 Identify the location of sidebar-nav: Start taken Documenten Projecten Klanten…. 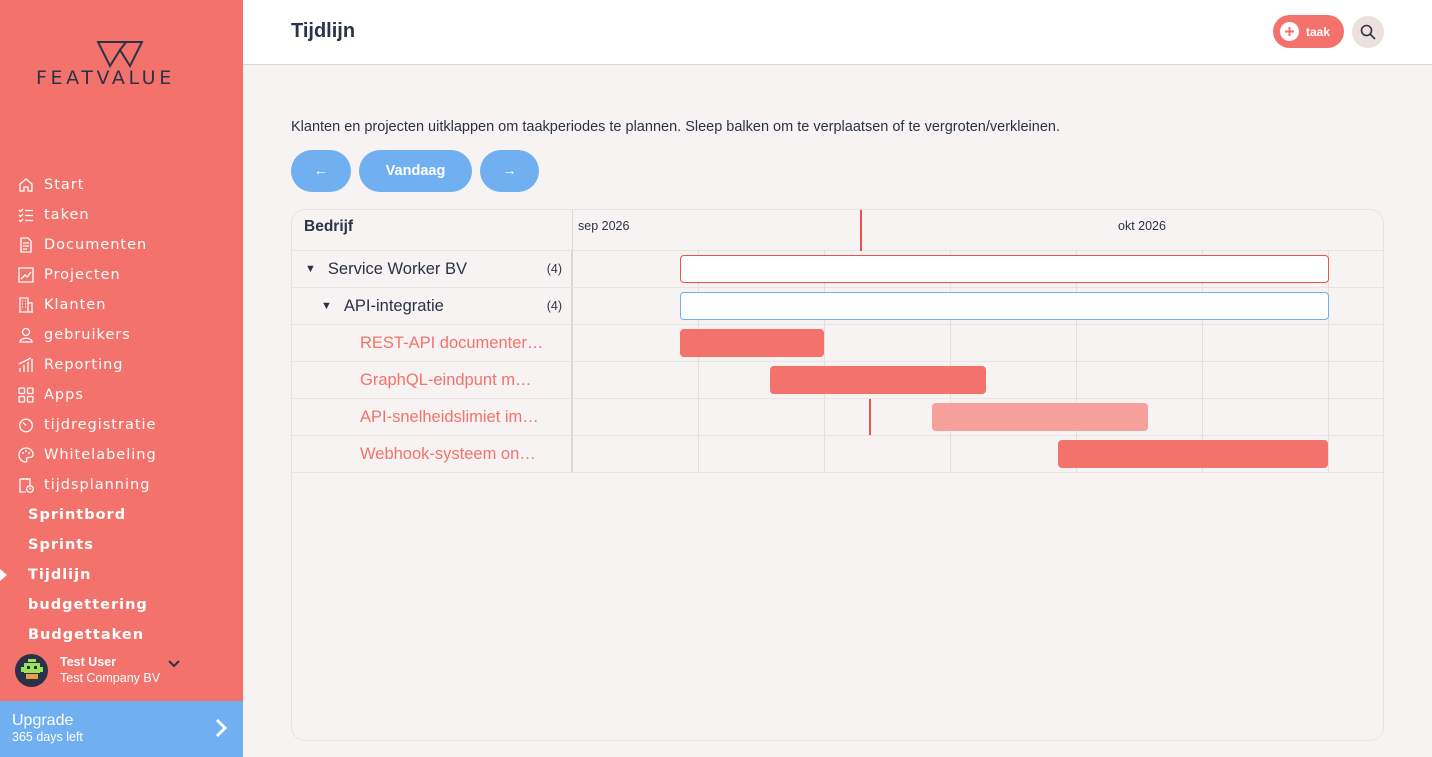
(121, 410).